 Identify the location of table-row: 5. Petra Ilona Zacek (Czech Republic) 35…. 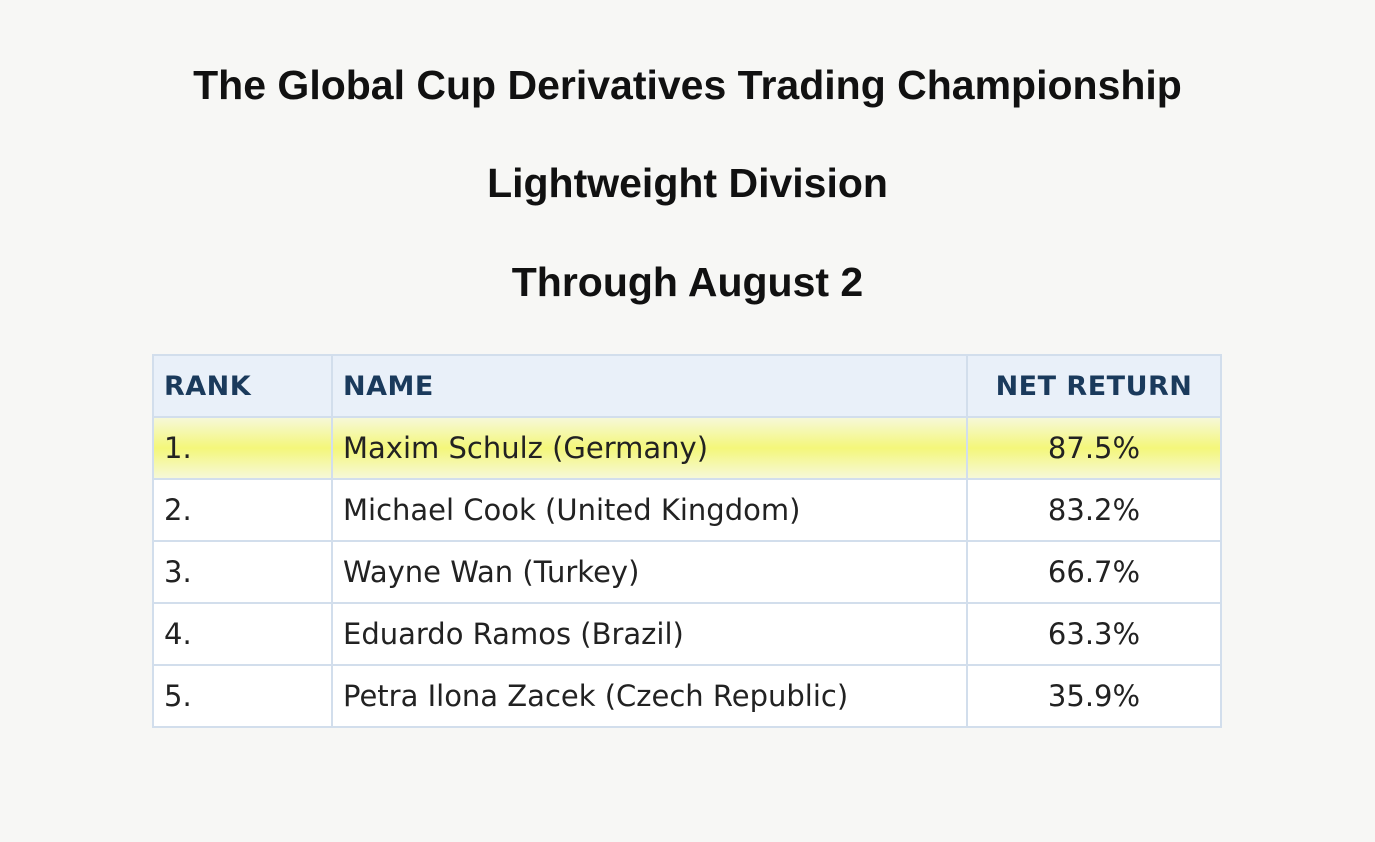
(687, 696).